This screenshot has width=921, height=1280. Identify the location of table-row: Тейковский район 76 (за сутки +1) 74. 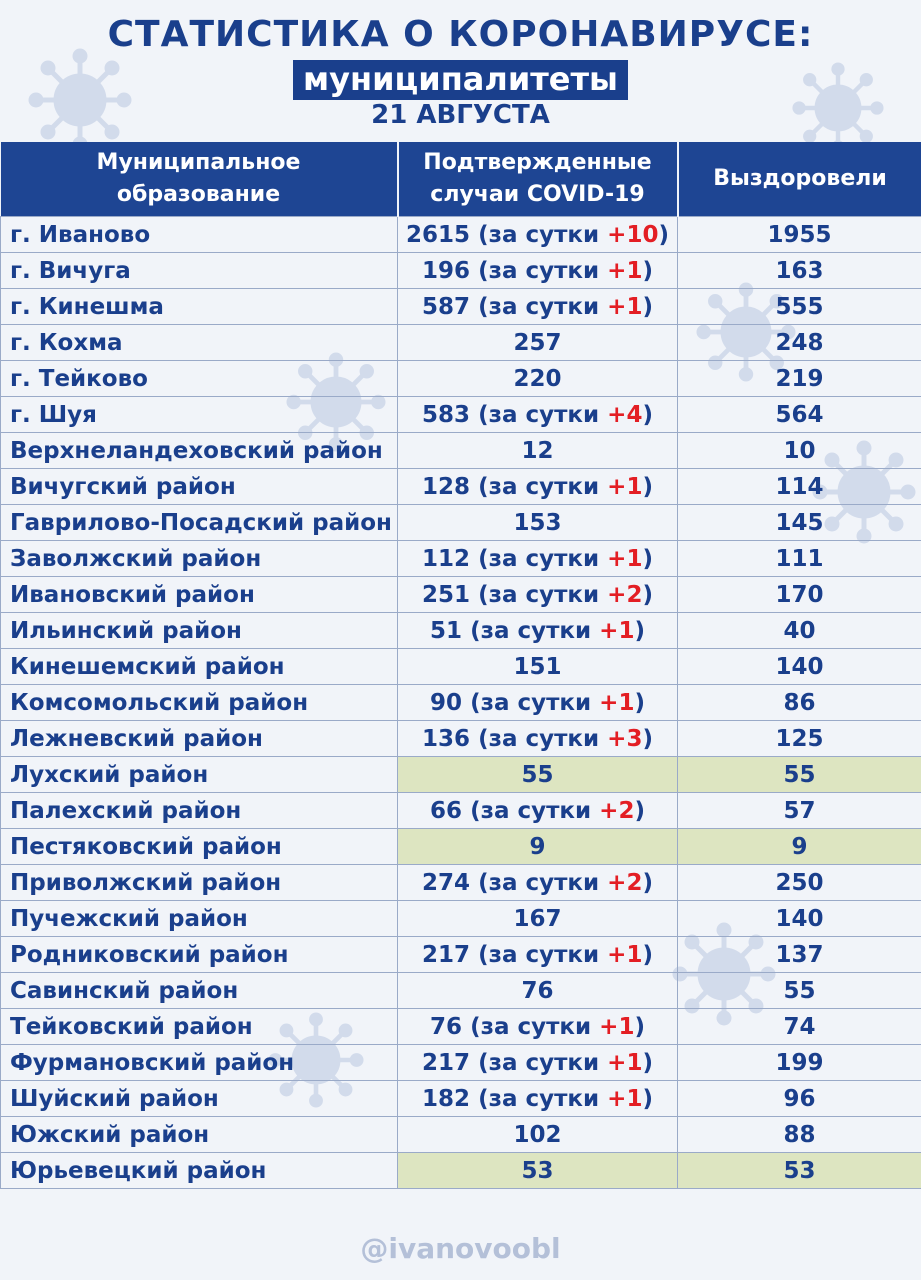
(460, 1026).